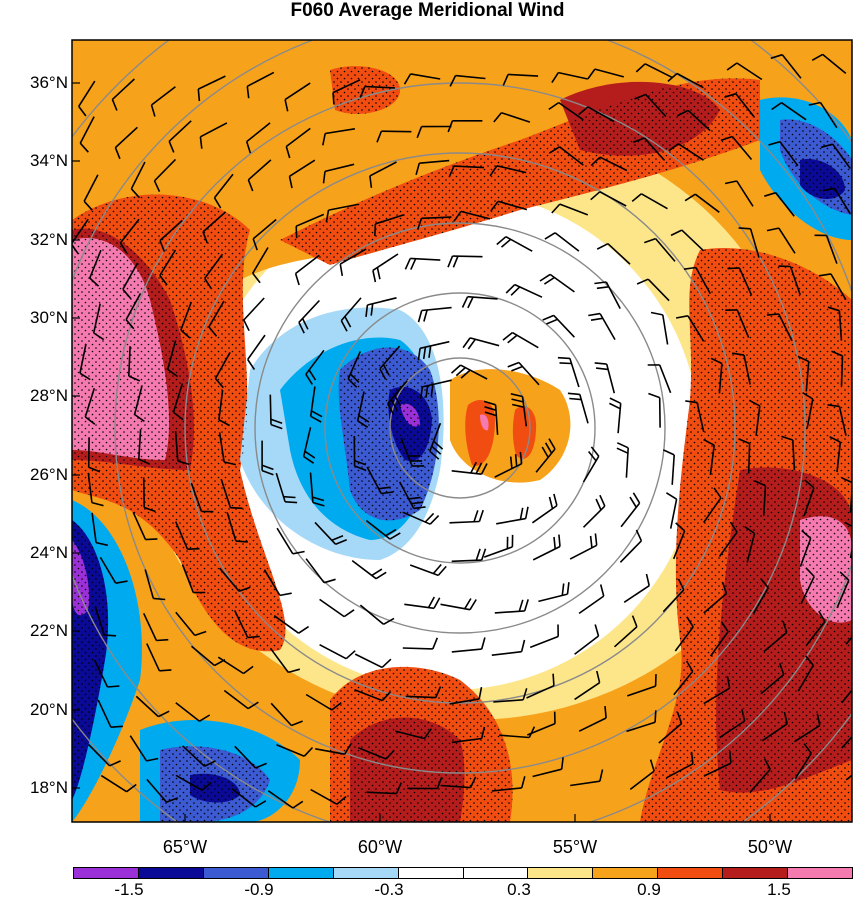 The height and width of the screenshot is (900, 855). I want to click on lat-label-36n: 36°N, so click(49, 82).